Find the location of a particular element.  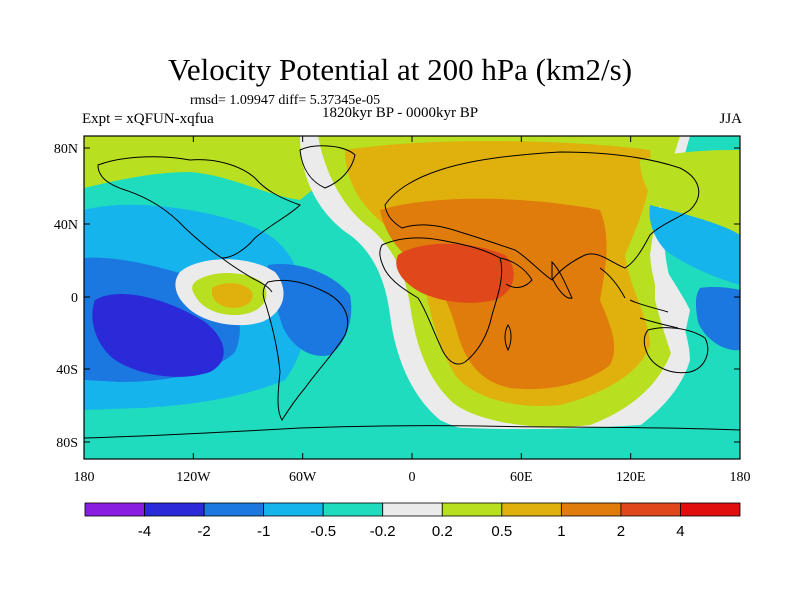

coast-madagascar is located at coordinates (508, 338).